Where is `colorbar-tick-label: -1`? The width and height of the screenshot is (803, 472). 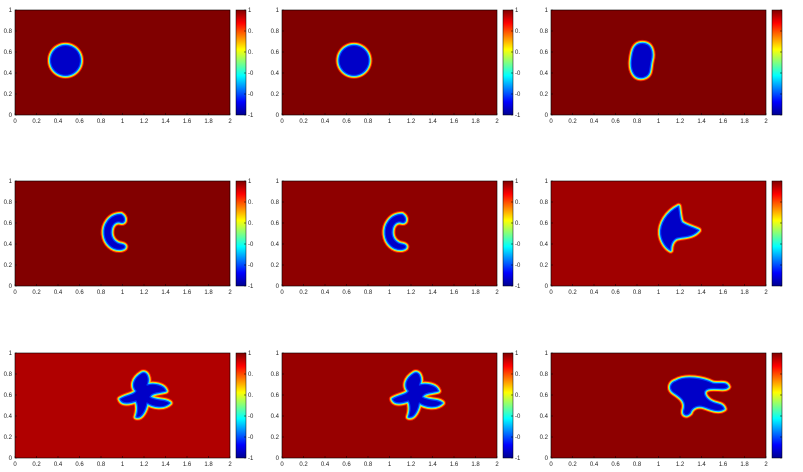
colorbar-tick-label: -1 is located at coordinates (518, 116).